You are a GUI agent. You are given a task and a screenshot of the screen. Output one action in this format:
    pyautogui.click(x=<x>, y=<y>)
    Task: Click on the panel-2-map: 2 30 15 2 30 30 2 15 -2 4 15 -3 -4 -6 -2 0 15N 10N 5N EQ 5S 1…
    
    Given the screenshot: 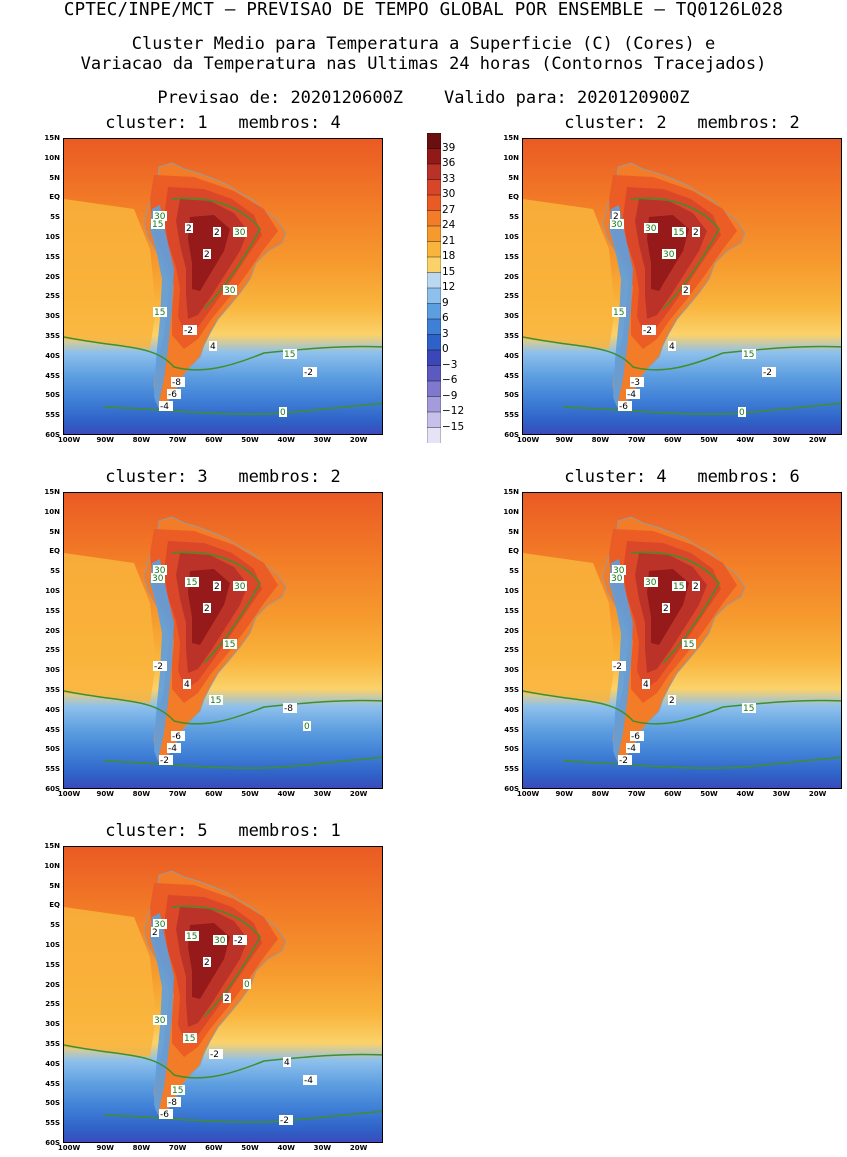 What is the action you would take?
    pyautogui.click(x=672, y=289)
    